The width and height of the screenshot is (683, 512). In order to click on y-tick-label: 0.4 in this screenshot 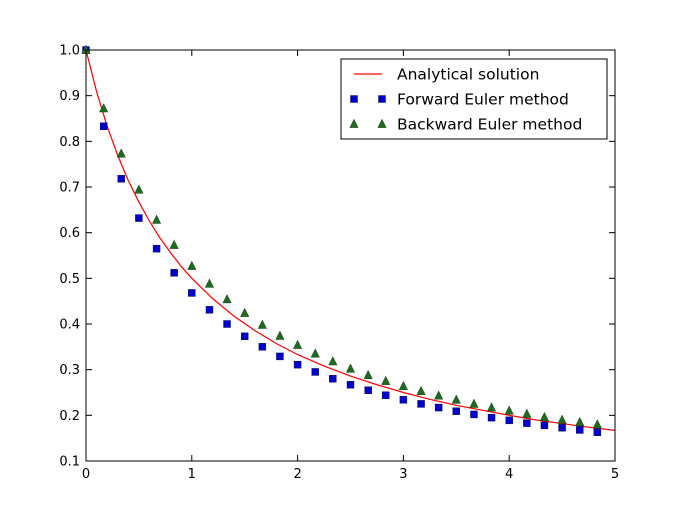, I will do `click(69, 325)`.